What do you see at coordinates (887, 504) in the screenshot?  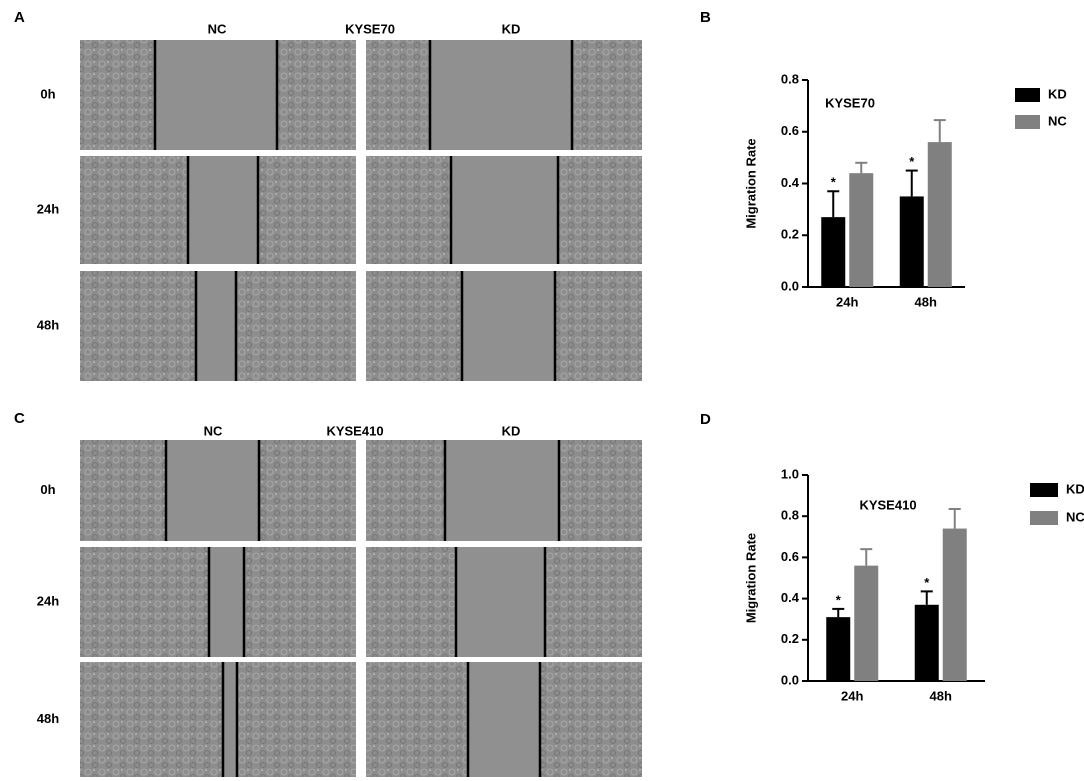 I see `chart-title: KYSE410` at bounding box center [887, 504].